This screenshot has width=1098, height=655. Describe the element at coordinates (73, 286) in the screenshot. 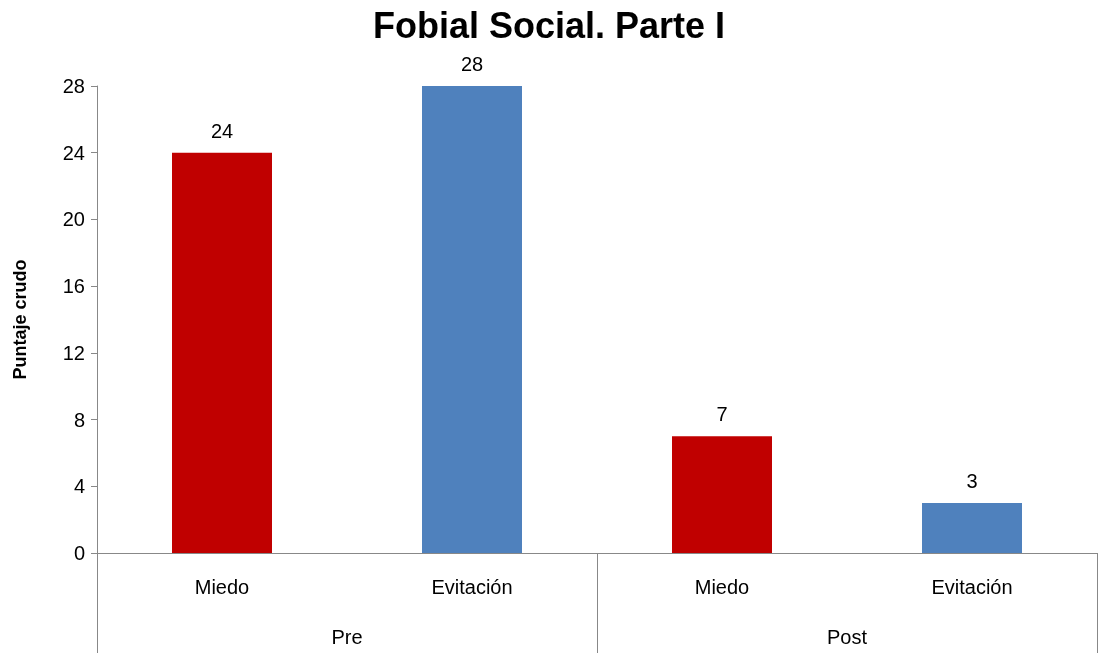

I see `y-tick-label: 16` at that location.